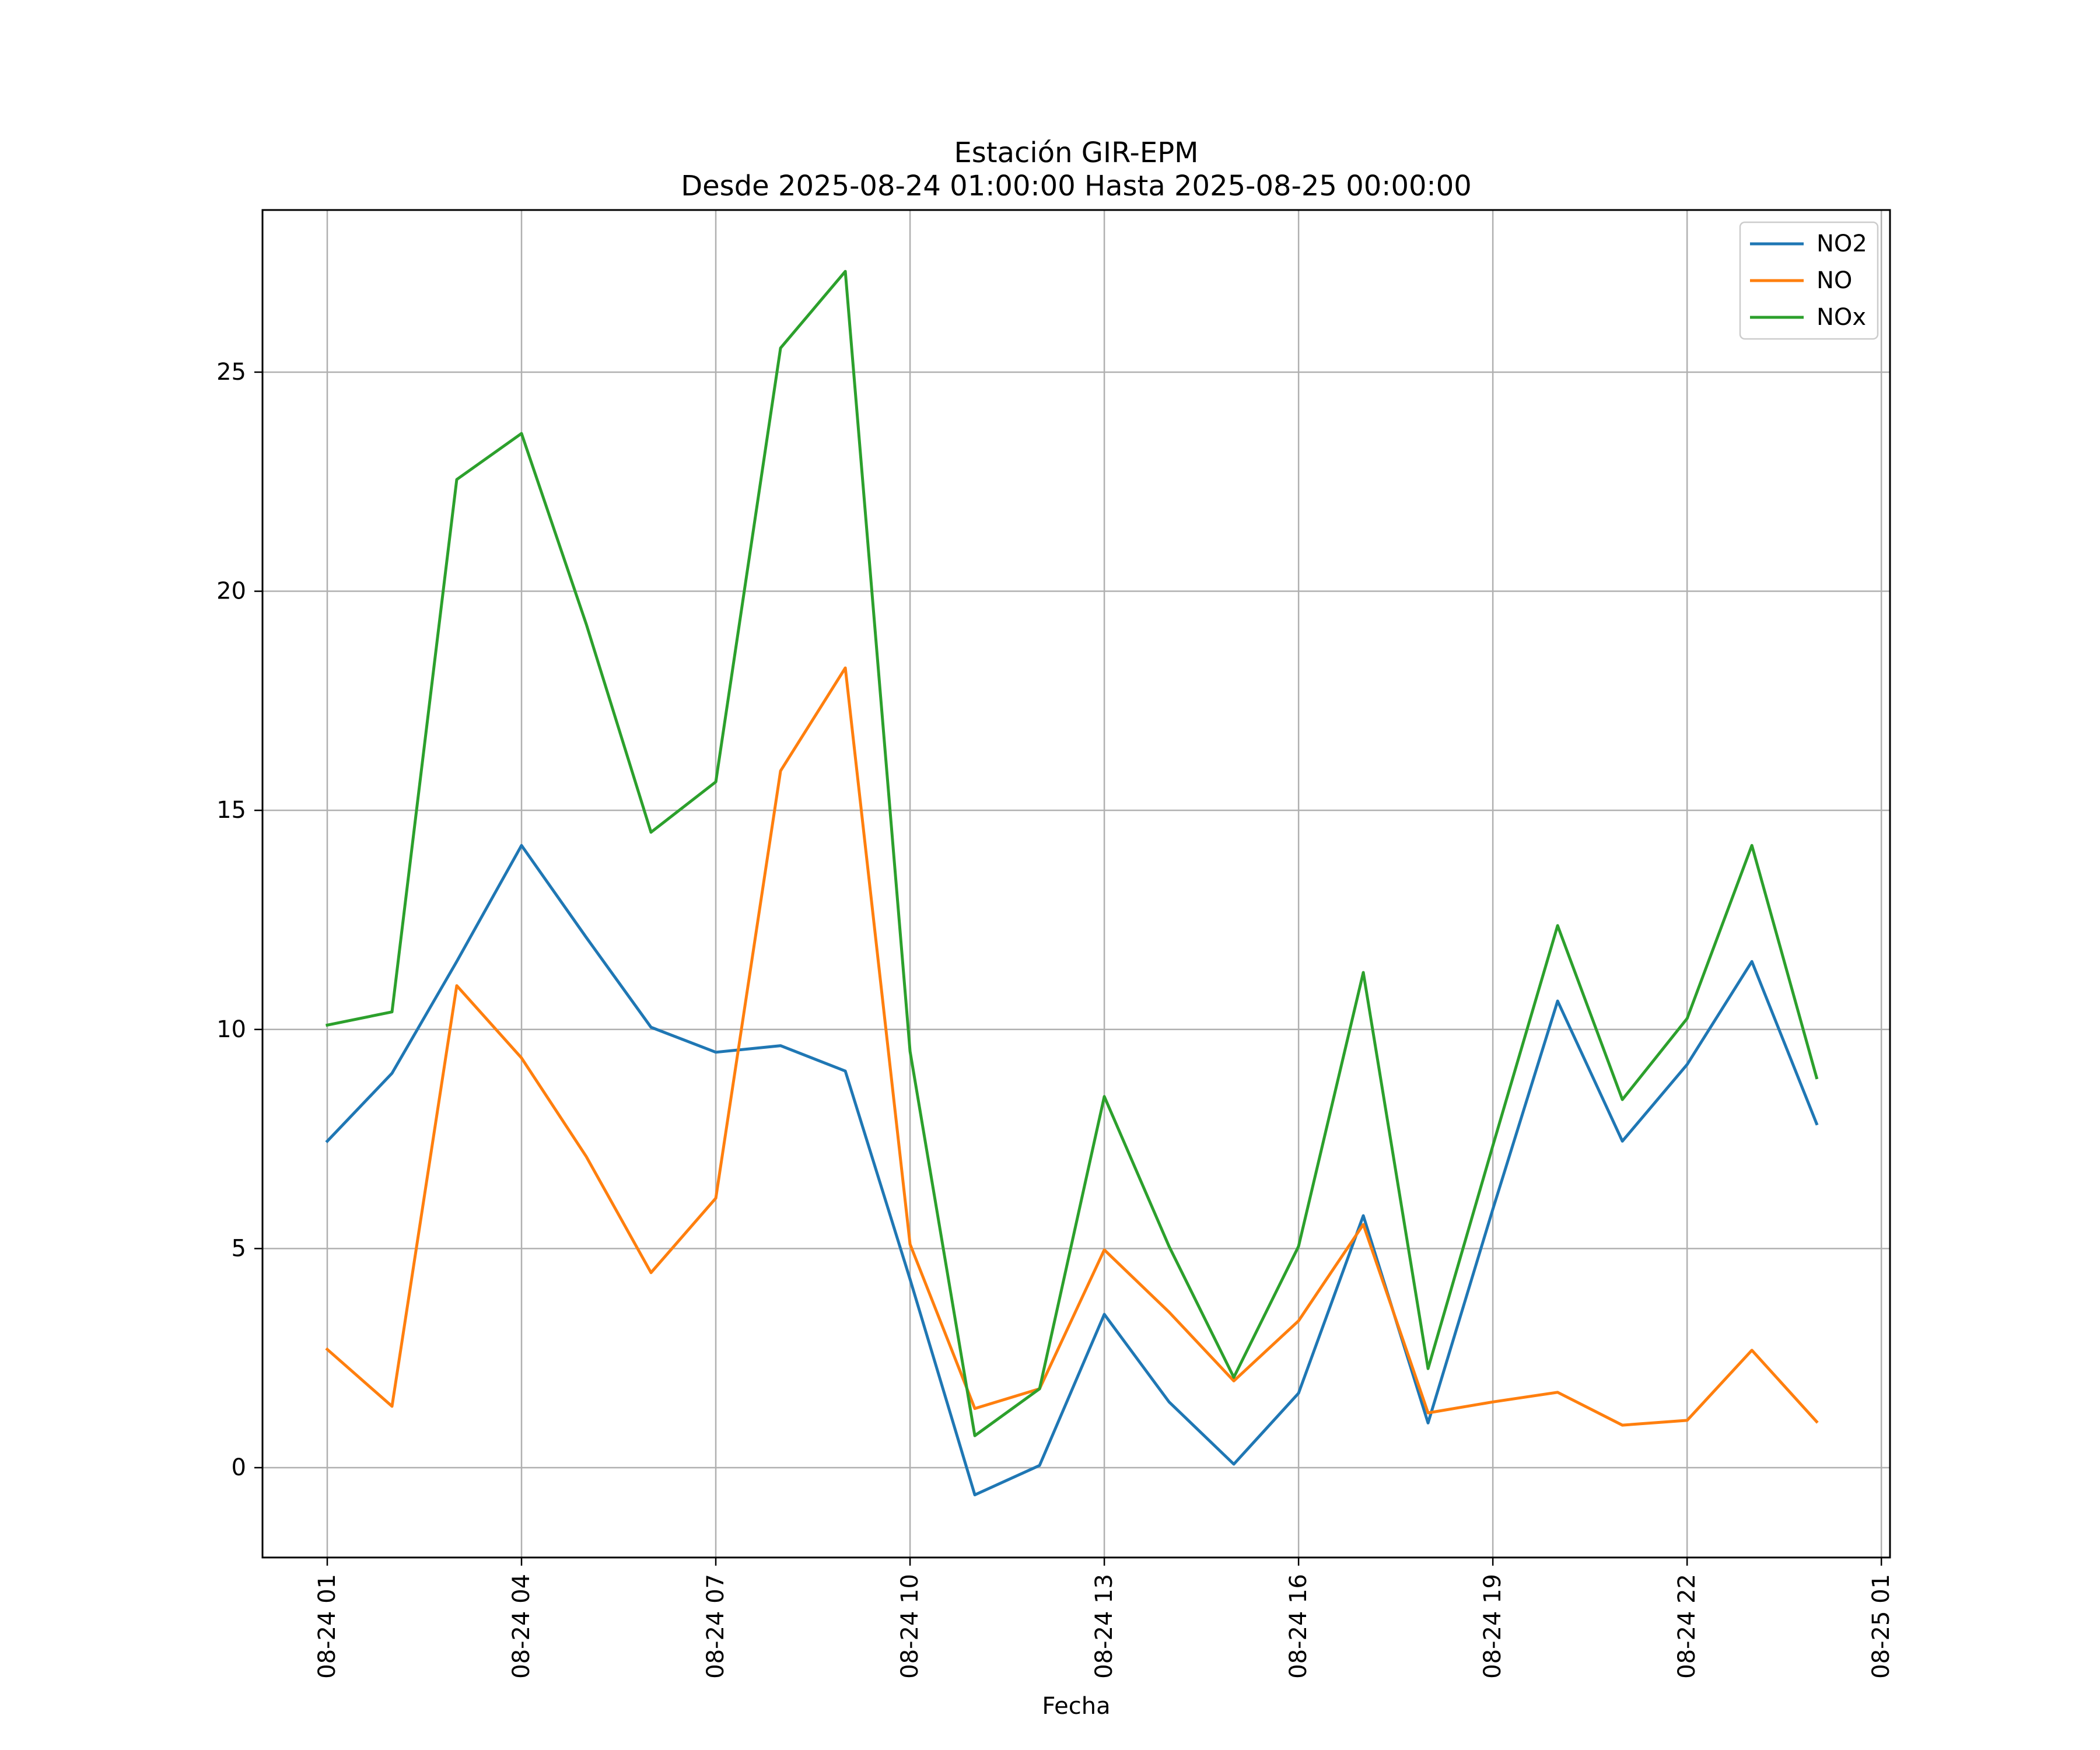 This screenshot has width=2100, height=1750. I want to click on x-tick-label: 08-24 16, so click(1298, 1626).